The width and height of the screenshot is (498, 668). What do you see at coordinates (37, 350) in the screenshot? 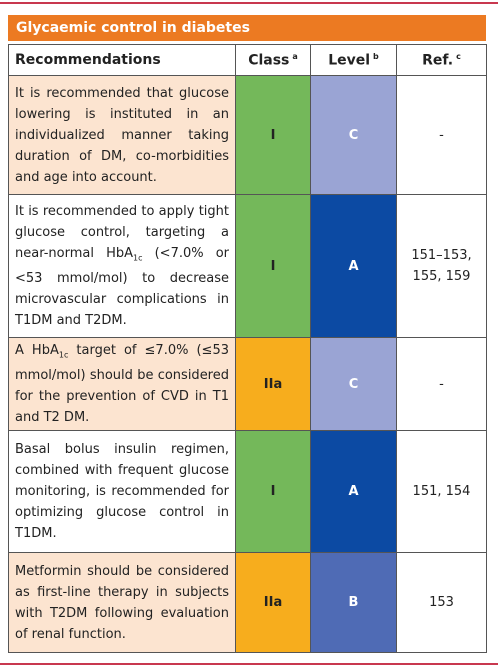
I see `recommendation-text: A HbA` at bounding box center [37, 350].